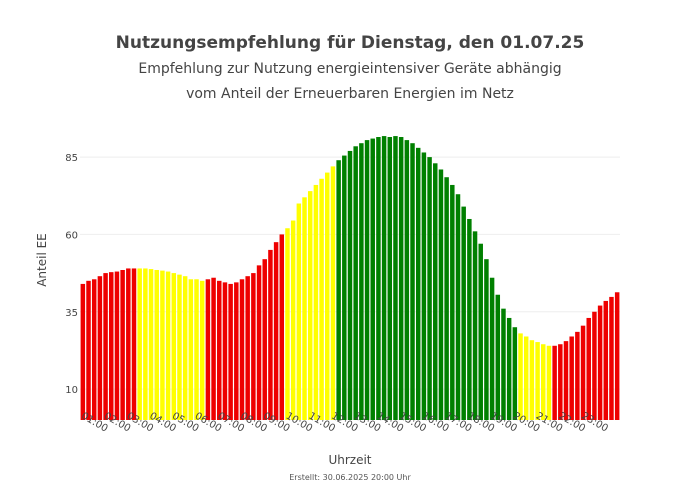 The height and width of the screenshot is (500, 700). I want to click on y-tick-label: 60, so click(71, 235).